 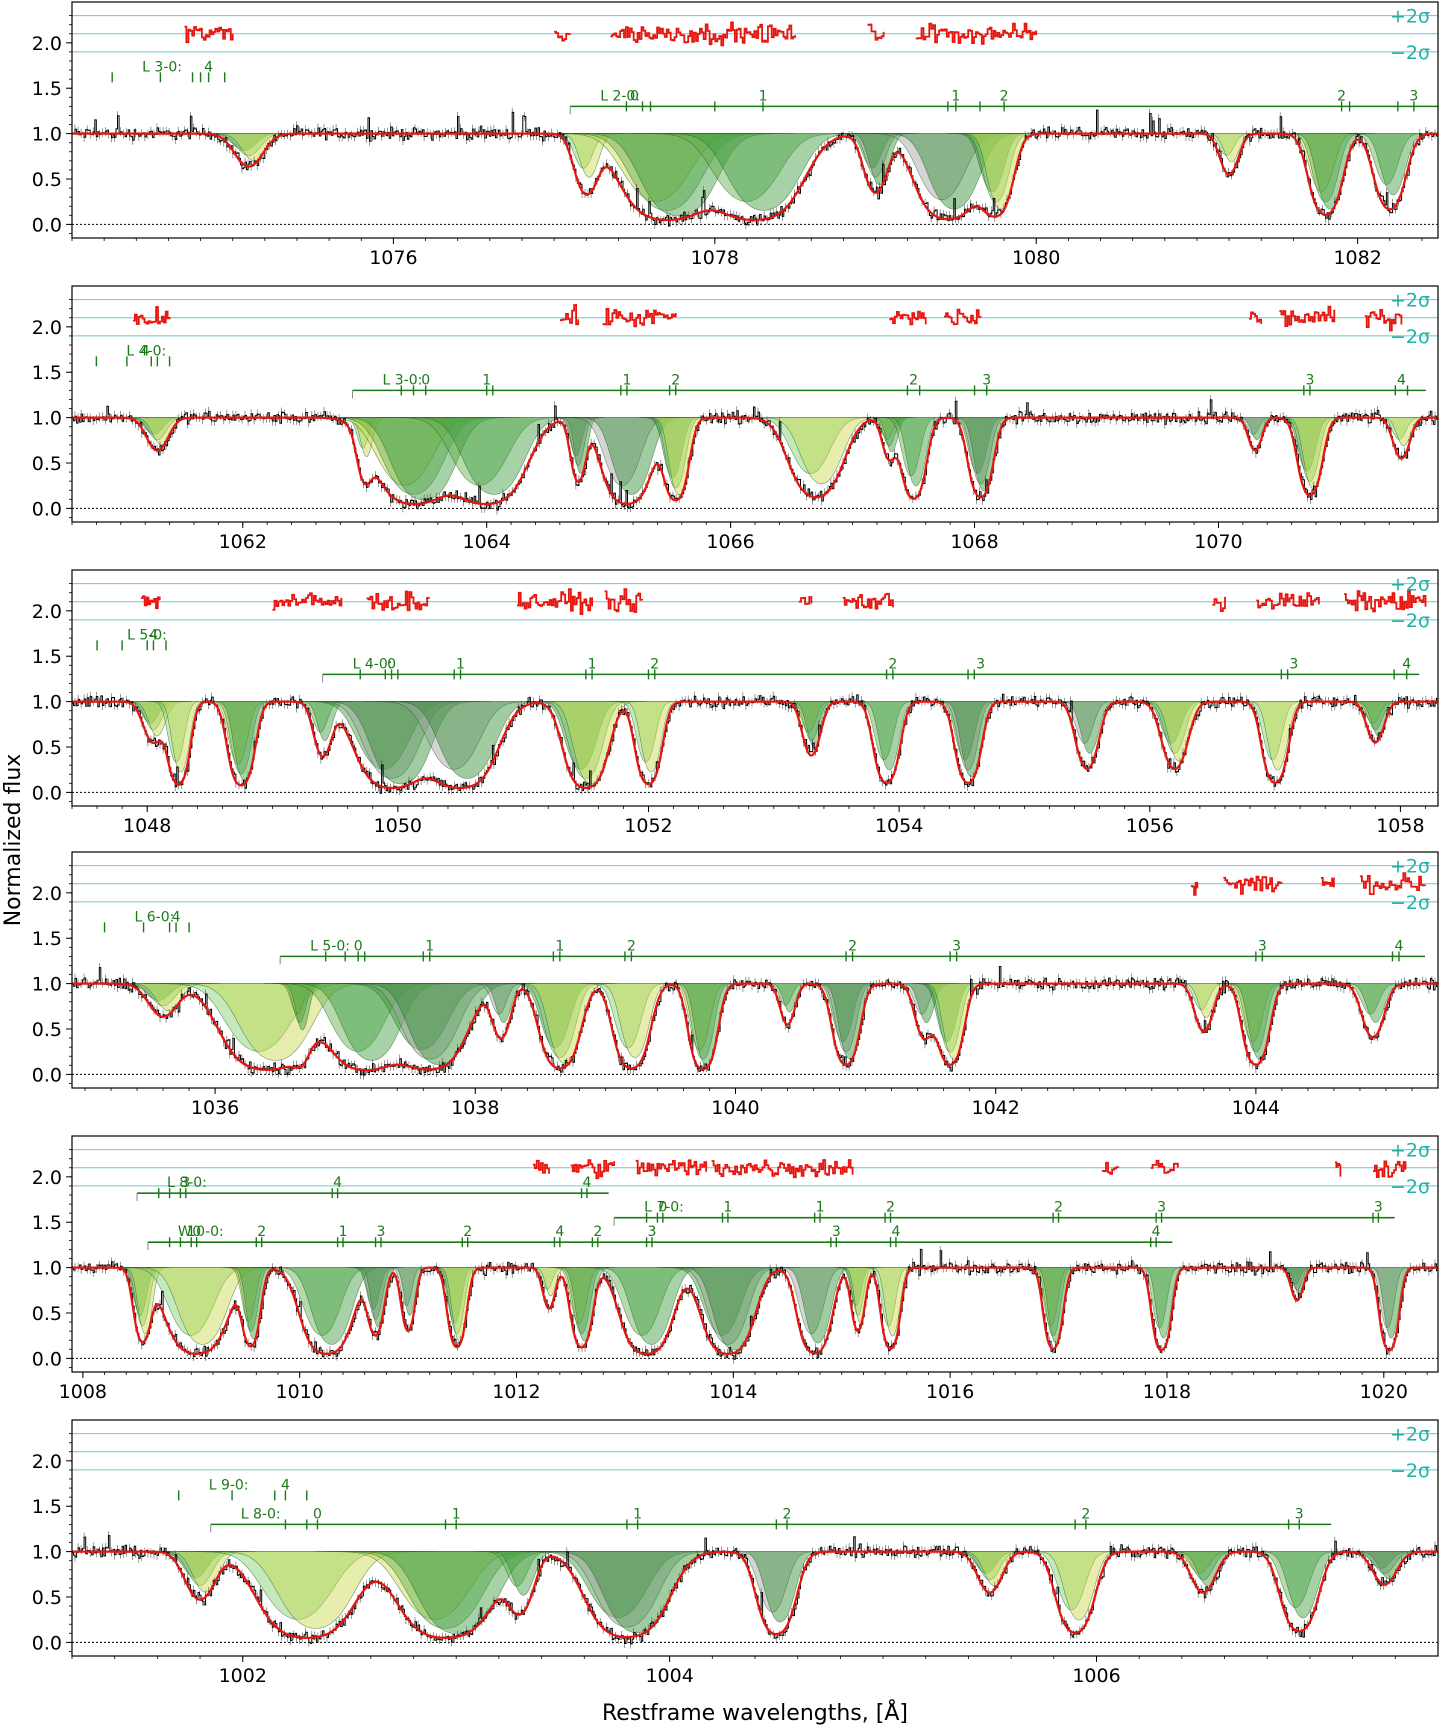 What do you see at coordinates (372, 1188) in the screenshot?
I see `line-system: L 8-0:3 4 4` at bounding box center [372, 1188].